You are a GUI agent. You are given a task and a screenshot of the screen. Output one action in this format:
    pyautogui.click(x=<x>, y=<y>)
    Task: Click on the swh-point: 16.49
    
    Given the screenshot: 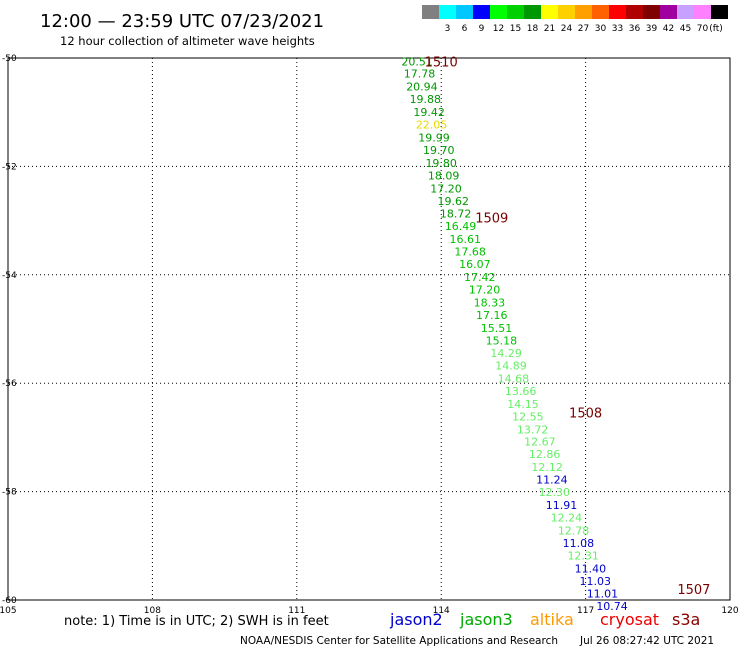 What is the action you would take?
    pyautogui.click(x=461, y=226)
    